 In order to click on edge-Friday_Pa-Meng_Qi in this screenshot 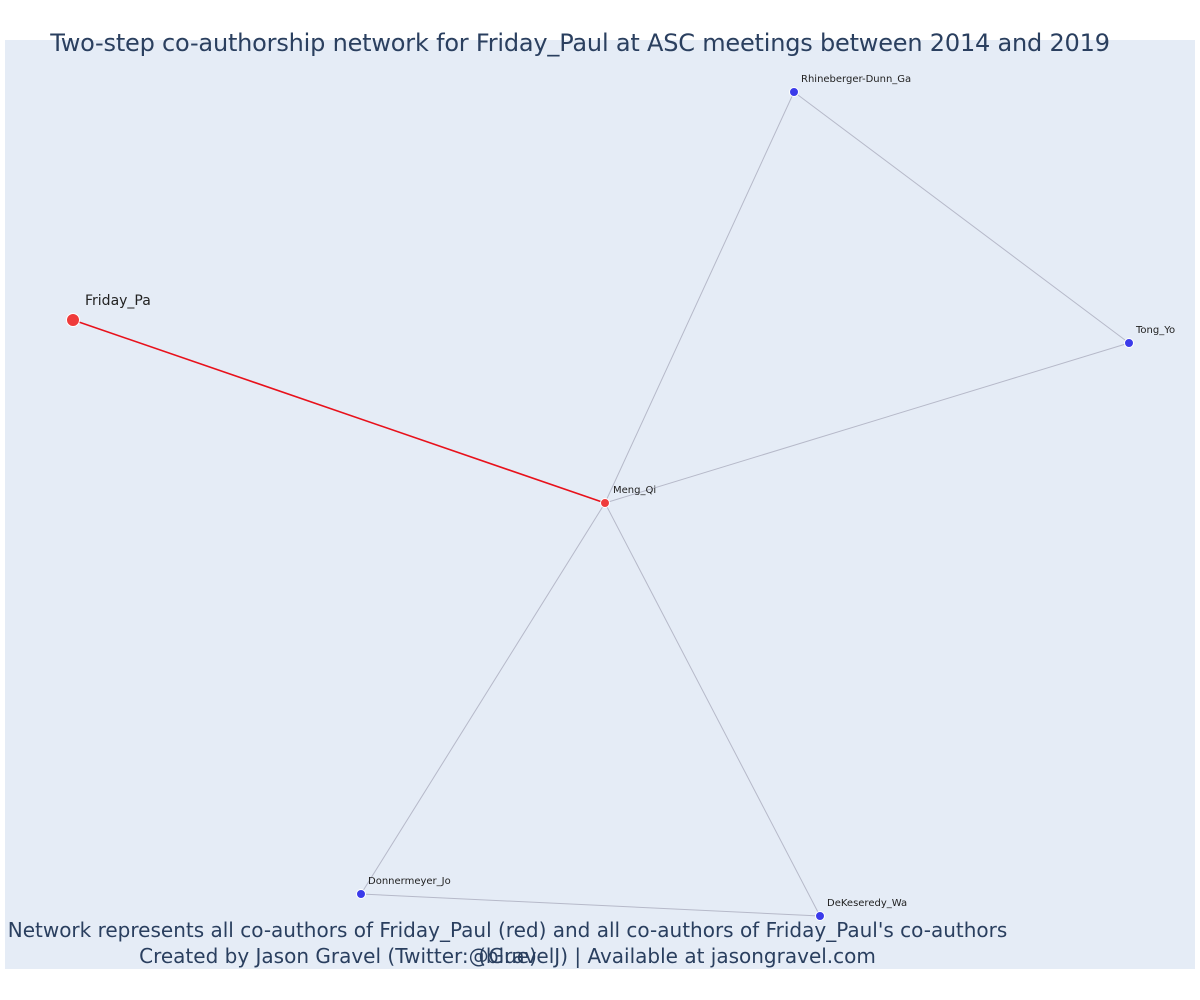, I will do `click(339, 411)`.